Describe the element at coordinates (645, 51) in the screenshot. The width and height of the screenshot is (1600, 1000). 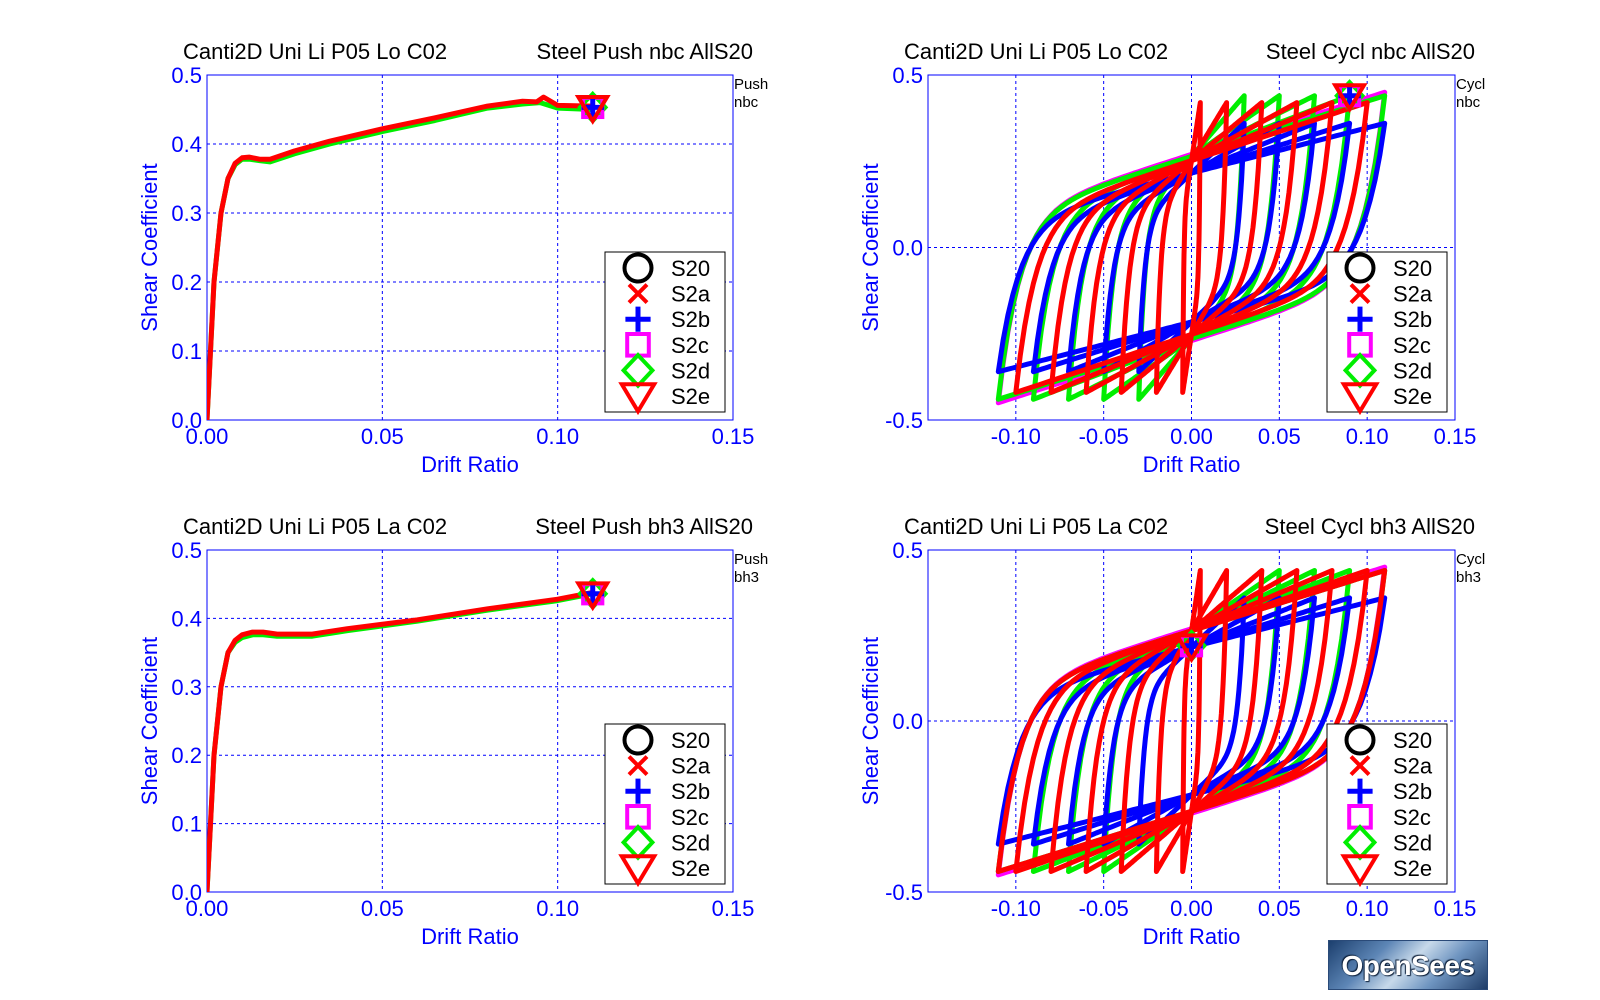
I see `chart-title-right: Steel Push nbc AllS20` at that location.